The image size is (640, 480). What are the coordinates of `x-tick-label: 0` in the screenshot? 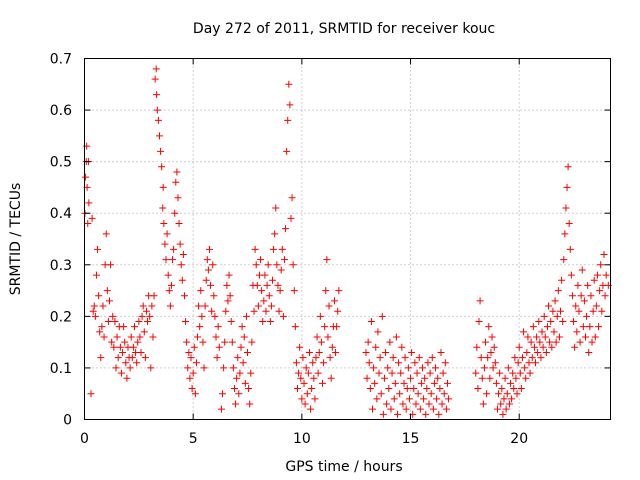 It's located at (84, 439).